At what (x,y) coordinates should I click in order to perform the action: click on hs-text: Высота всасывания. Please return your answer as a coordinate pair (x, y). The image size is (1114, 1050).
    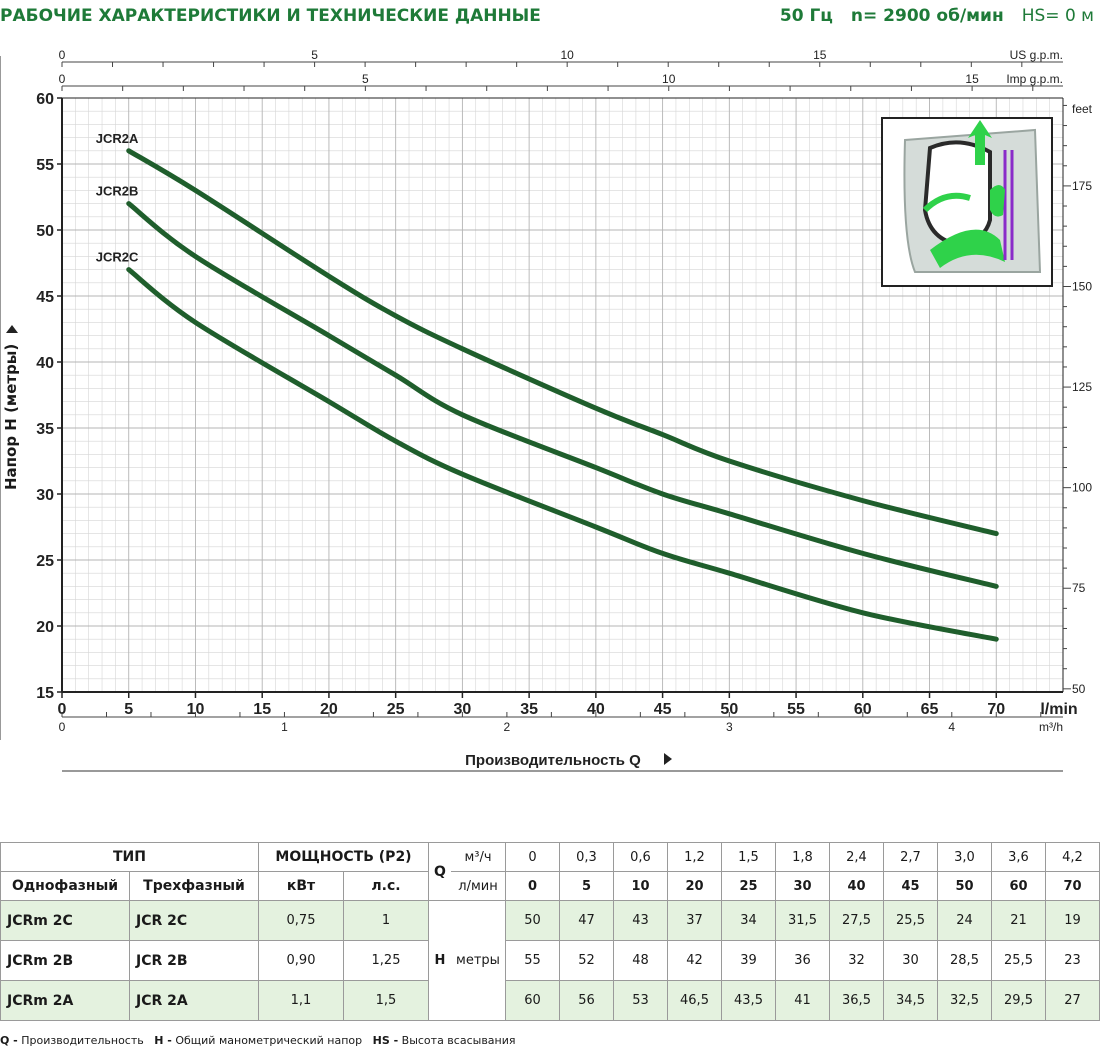
    Looking at the image, I should click on (458, 1040).